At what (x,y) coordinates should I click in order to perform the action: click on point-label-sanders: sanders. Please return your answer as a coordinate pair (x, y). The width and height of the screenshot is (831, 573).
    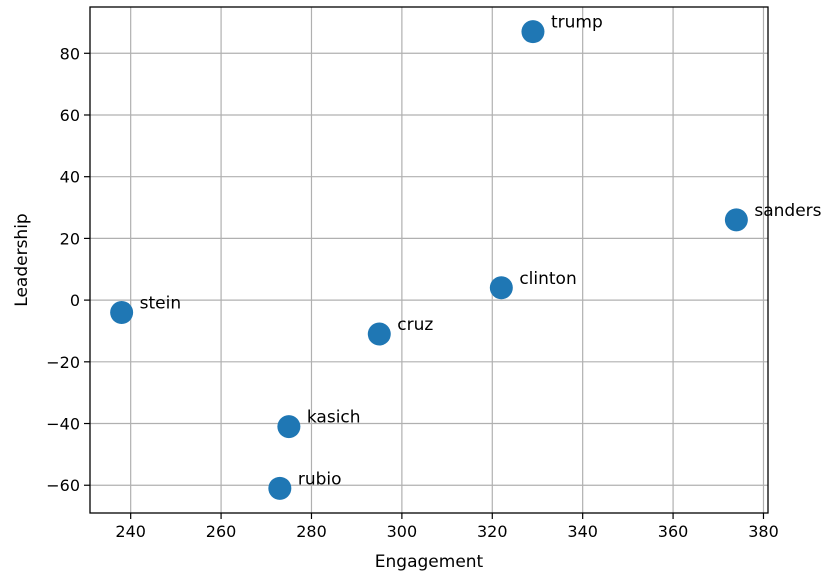
    Looking at the image, I should click on (787, 211).